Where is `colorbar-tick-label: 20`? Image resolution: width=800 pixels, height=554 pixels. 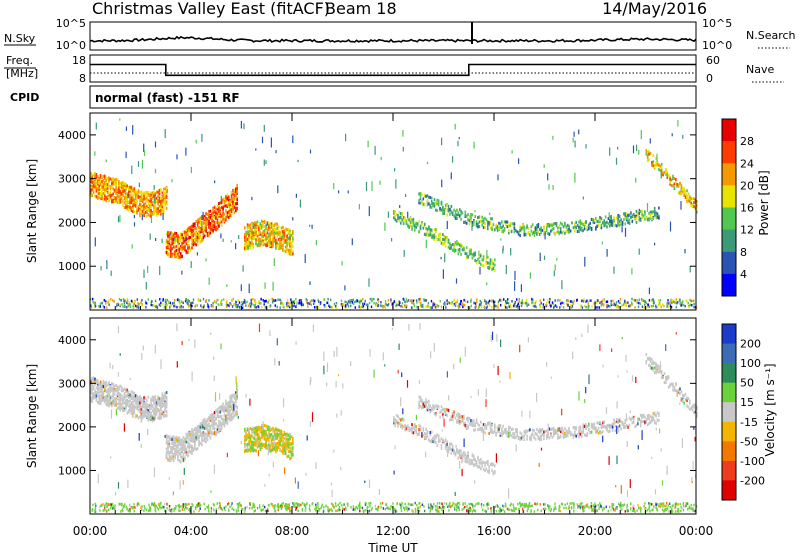
colorbar-tick-label: 20 is located at coordinates (747, 185).